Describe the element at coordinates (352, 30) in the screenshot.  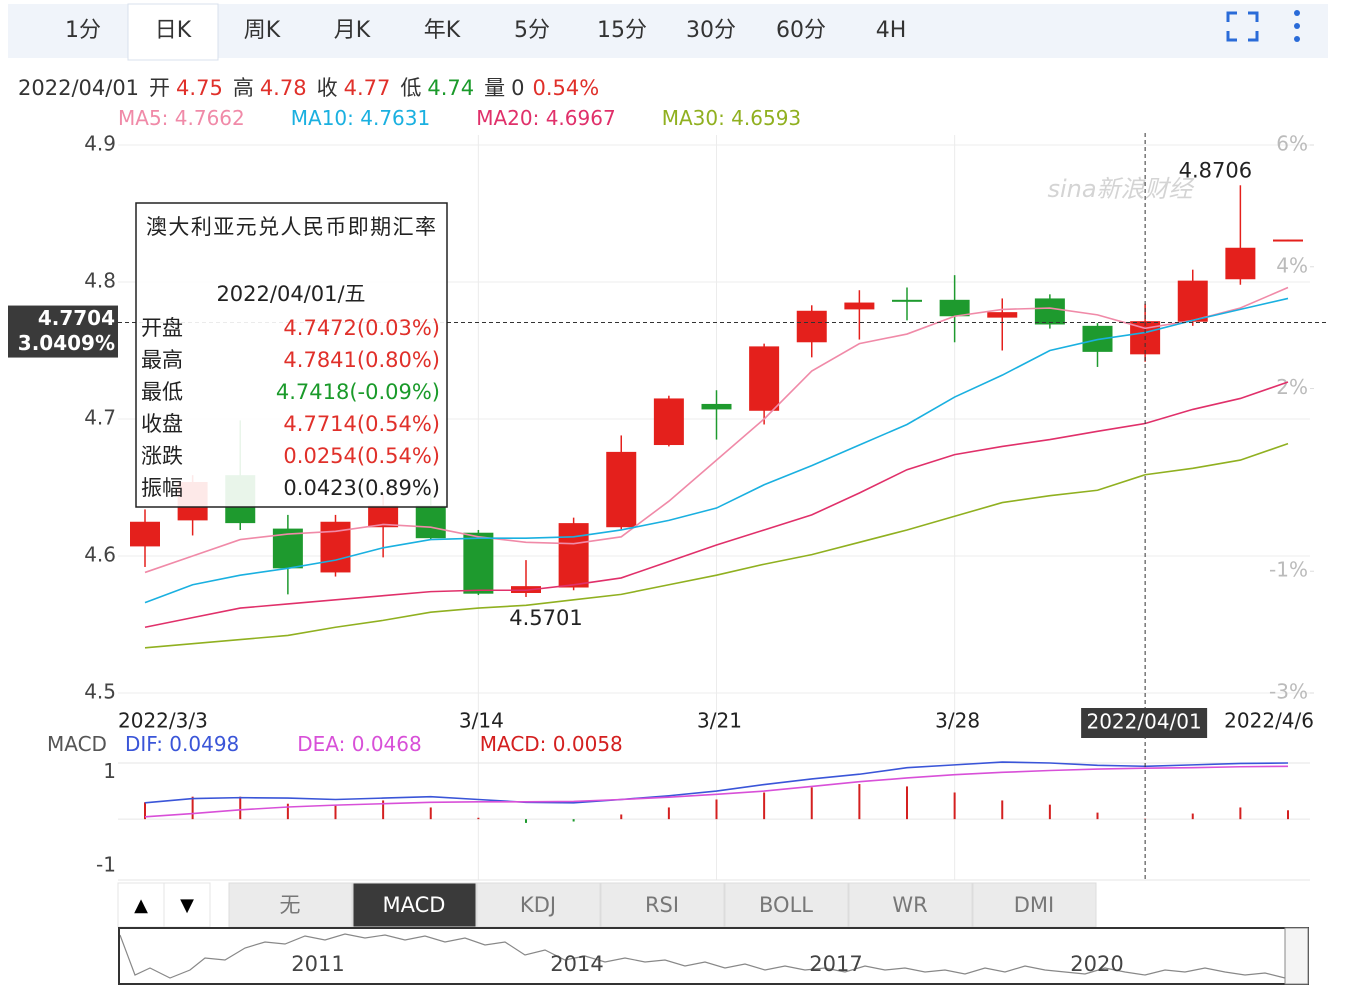
I see `tab: 月K` at that location.